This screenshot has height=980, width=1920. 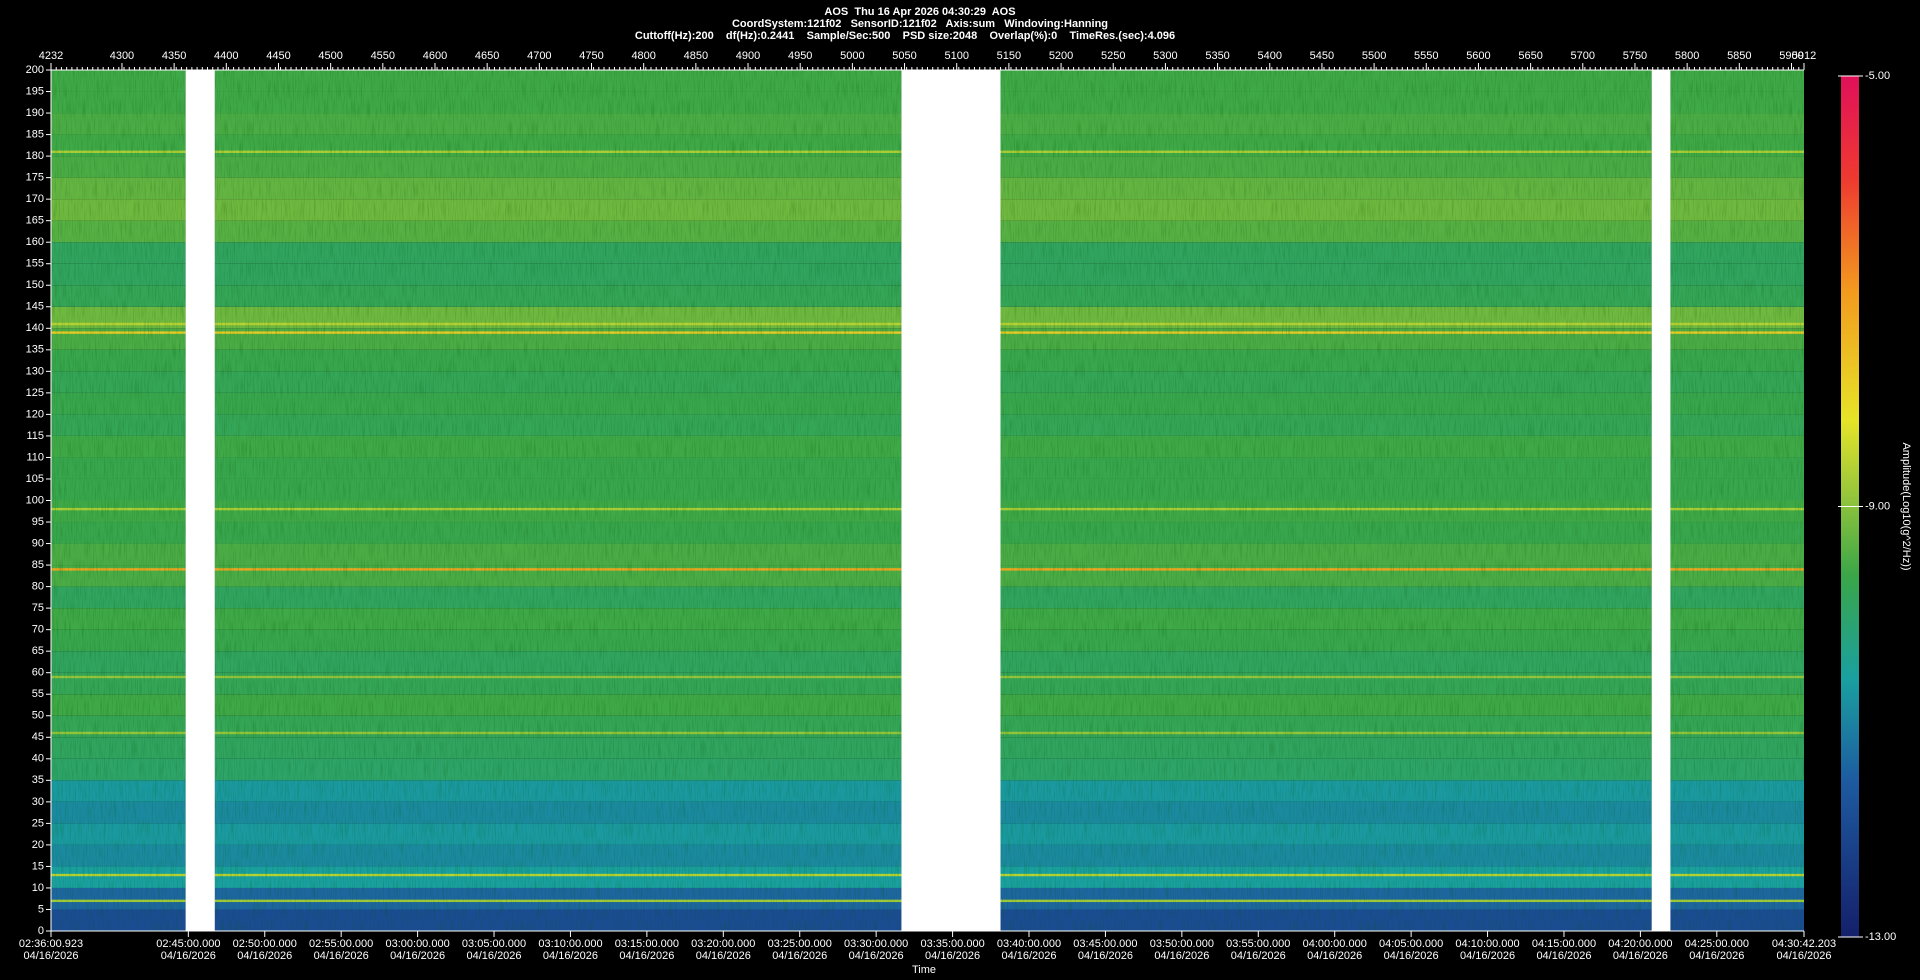 What do you see at coordinates (748, 56) in the screenshot?
I see `x-tick-label: 4900` at bounding box center [748, 56].